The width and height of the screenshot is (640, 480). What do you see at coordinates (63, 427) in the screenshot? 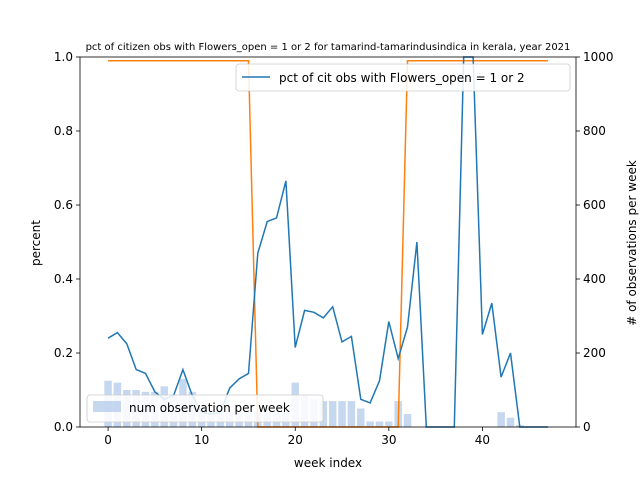
I see `y-tick-label: 0.0` at bounding box center [63, 427].